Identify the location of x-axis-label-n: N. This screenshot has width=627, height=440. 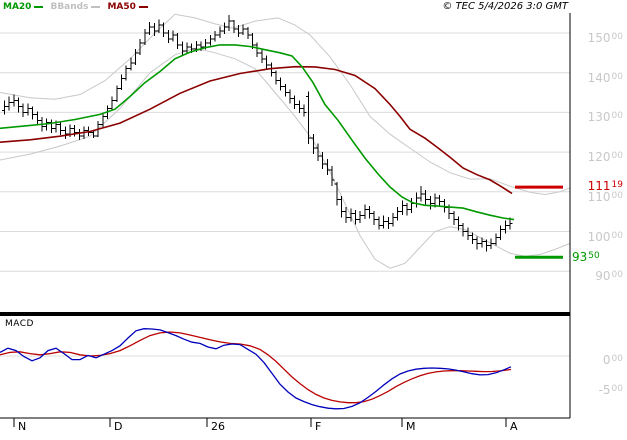
(22, 426).